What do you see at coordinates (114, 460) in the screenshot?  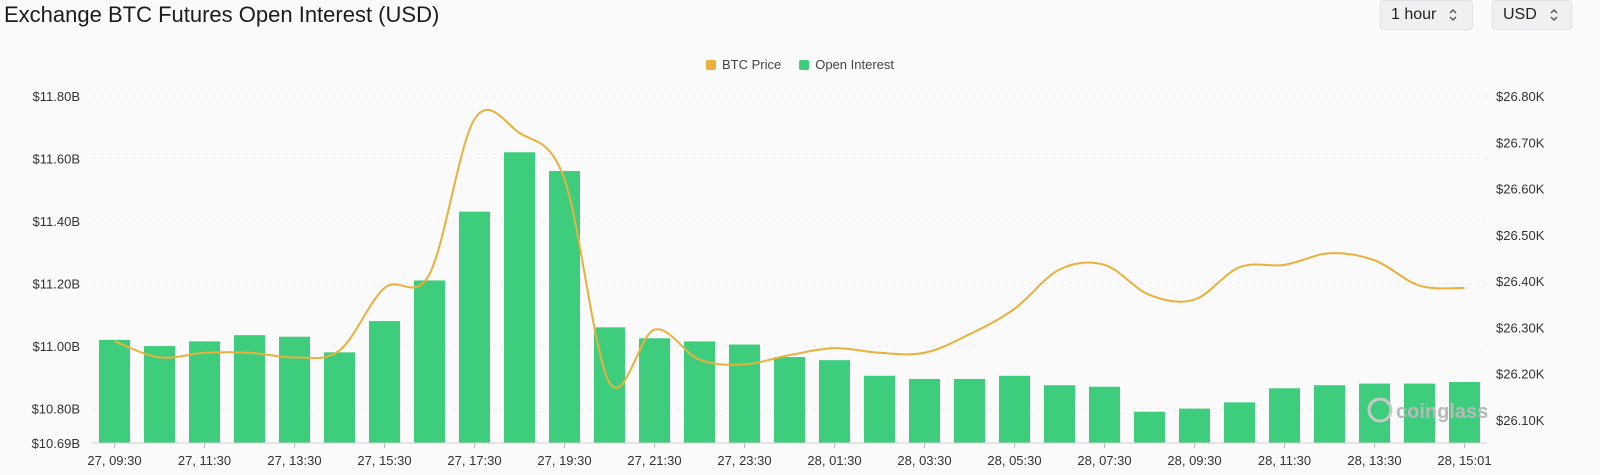 I see `x-axis-tick-label: 27, 09:30` at bounding box center [114, 460].